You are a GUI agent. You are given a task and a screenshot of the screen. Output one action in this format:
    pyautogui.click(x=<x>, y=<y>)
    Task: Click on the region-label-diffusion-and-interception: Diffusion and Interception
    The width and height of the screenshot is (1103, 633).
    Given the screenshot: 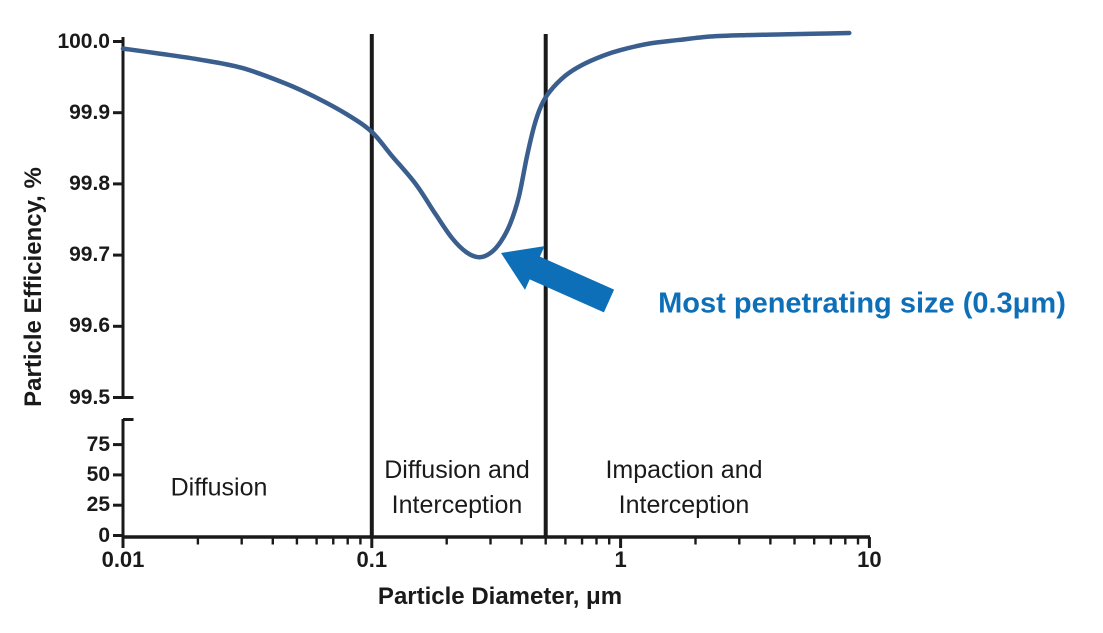 What is the action you would take?
    pyautogui.click(x=456, y=488)
    